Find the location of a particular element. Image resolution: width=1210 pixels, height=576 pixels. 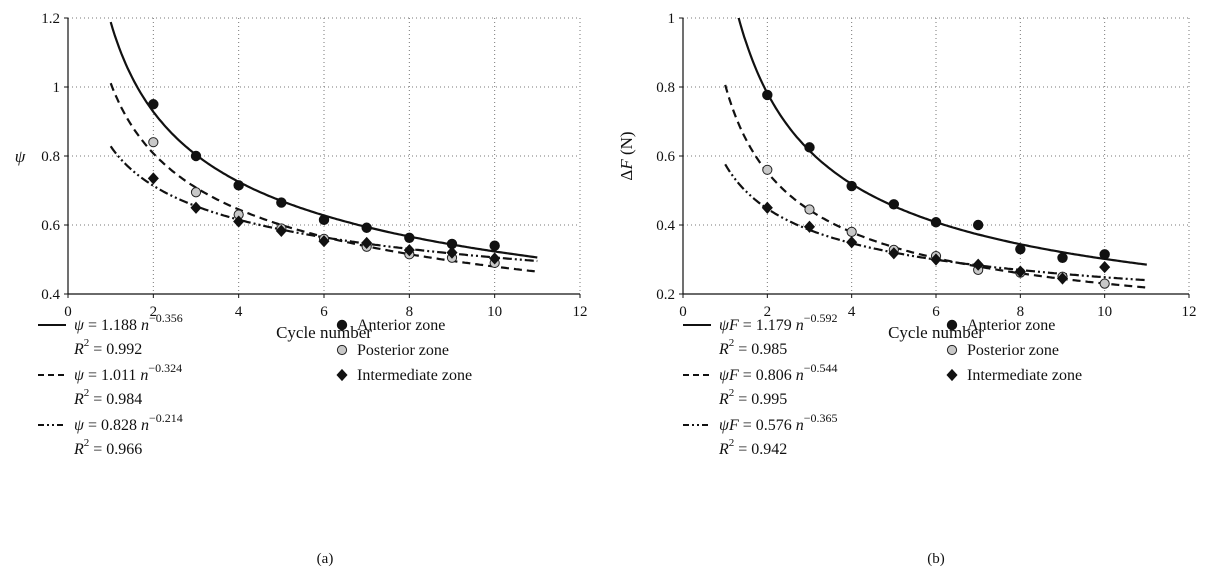

panel-a-legend-exponent: −0.324 is located at coordinates (165, 368).